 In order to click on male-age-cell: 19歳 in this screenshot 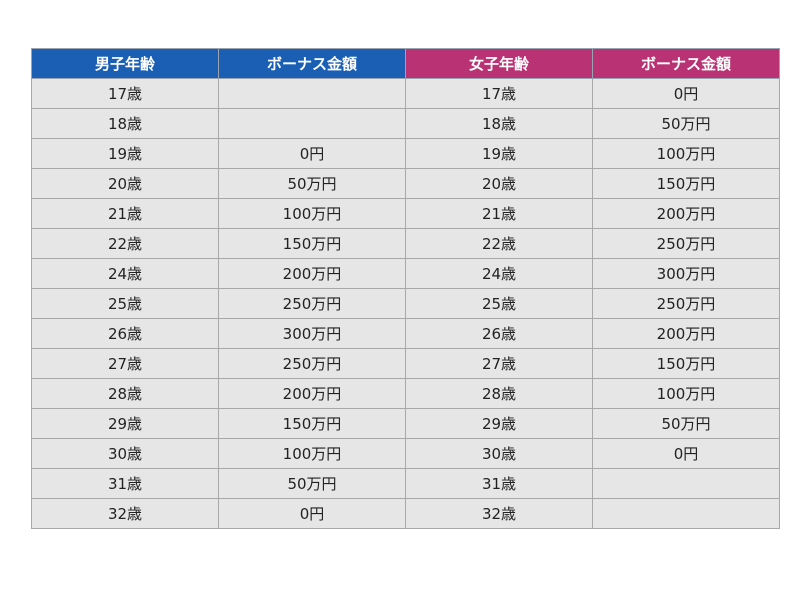, I will do `click(125, 153)`.